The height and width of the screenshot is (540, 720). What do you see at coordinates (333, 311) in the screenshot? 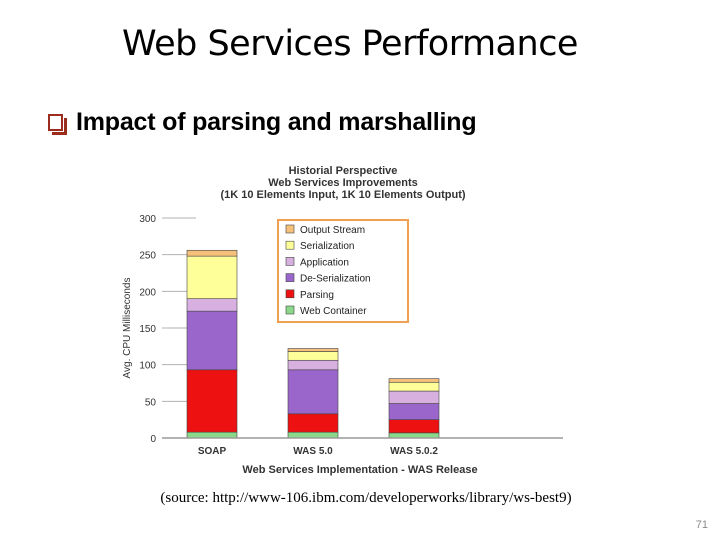
I see `legend-label: Web Container` at bounding box center [333, 311].